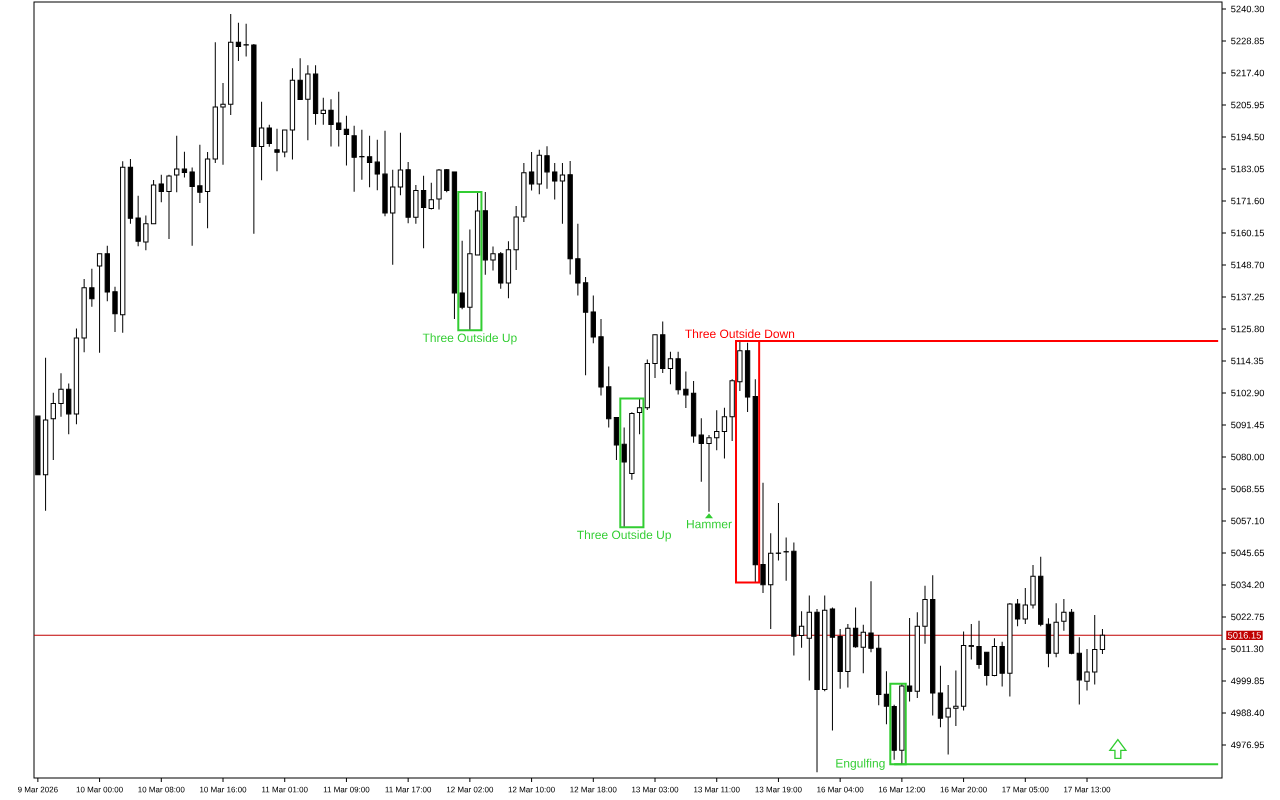 This screenshot has width=1280, height=800. I want to click on x-tick-label: 10 Mar 16:00, so click(223, 789).